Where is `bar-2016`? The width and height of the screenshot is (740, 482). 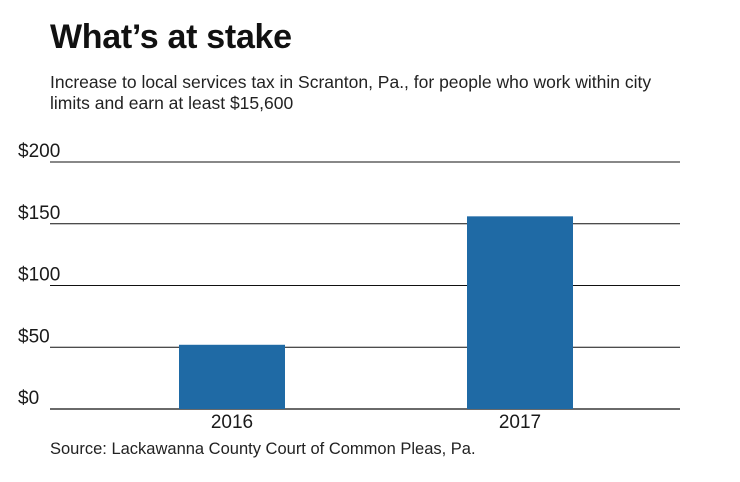 bar-2016 is located at coordinates (232, 376).